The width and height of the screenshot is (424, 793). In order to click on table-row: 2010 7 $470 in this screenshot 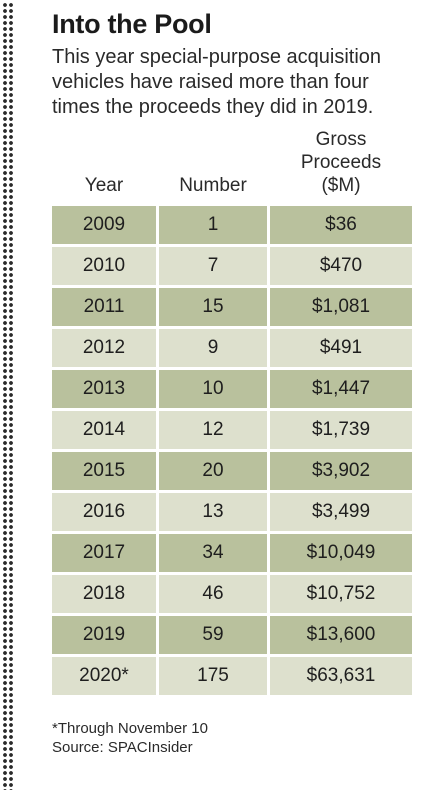, I will do `click(232, 266)`.